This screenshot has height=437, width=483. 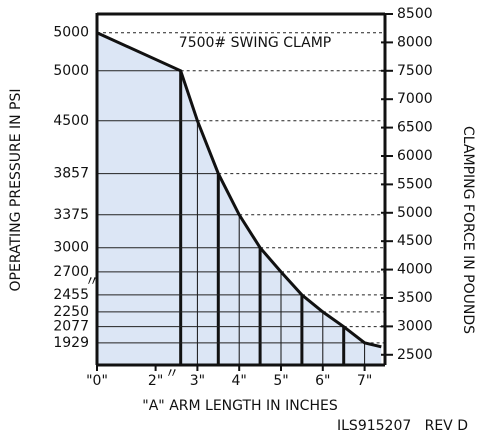 What do you see at coordinates (172, 374) in the screenshot?
I see `axis-break: 〃` at bounding box center [172, 374].